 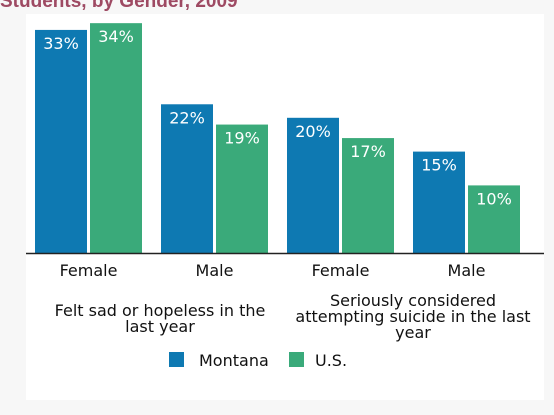 What do you see at coordinates (187, 117) in the screenshot?
I see `value-label-montana-1: 22%` at bounding box center [187, 117].